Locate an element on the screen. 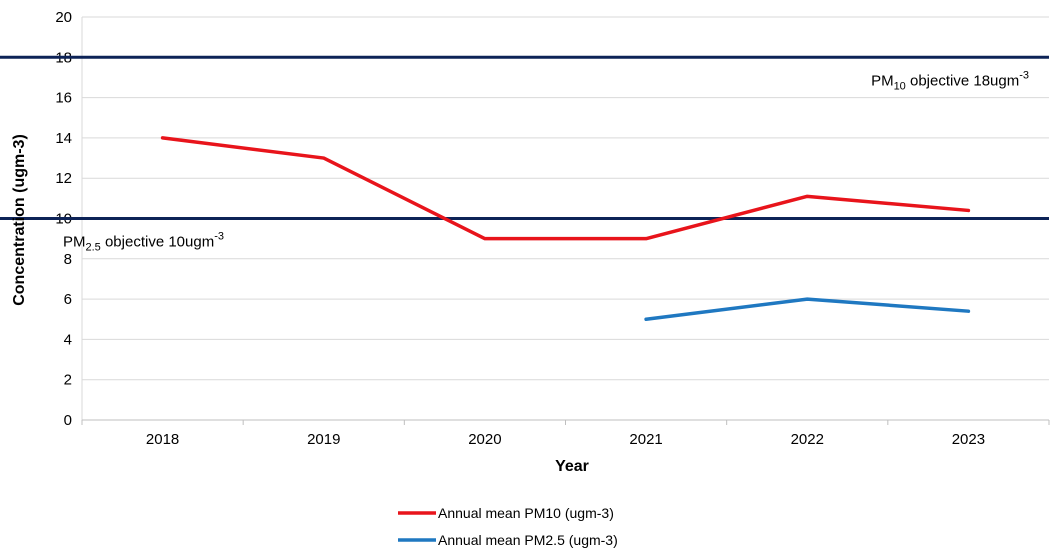 The image size is (1051, 553). y-tick-label: 8 is located at coordinates (68, 259).